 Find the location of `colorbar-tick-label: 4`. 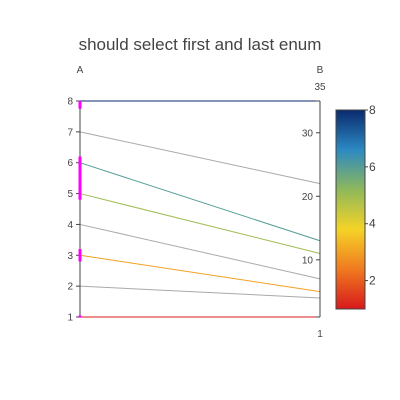

colorbar-tick-label: 4 is located at coordinates (372, 224).